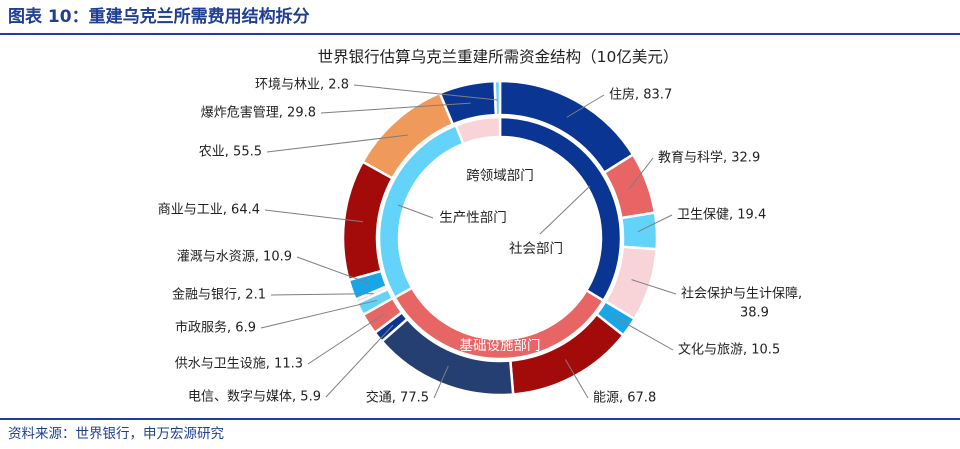  I want to click on outer-label-3: 社会保护与生计保障,, so click(741, 294).